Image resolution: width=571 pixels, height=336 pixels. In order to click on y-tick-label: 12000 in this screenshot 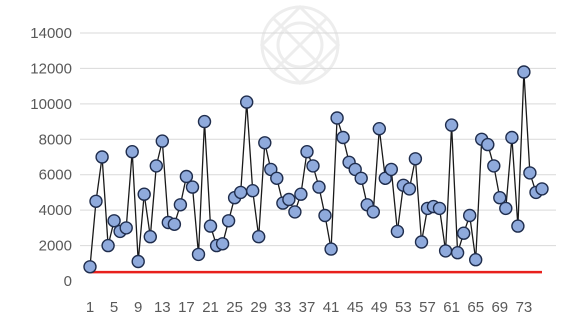, I will do `click(51, 68)`.